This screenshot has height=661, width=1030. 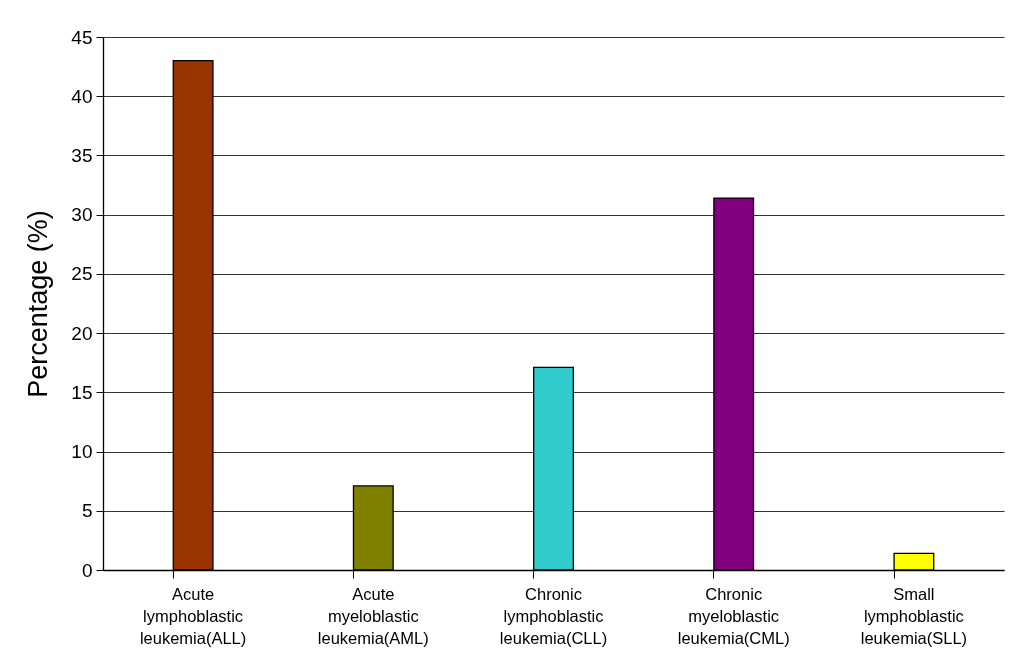 I want to click on y-tick-label: 20, so click(x=82, y=333).